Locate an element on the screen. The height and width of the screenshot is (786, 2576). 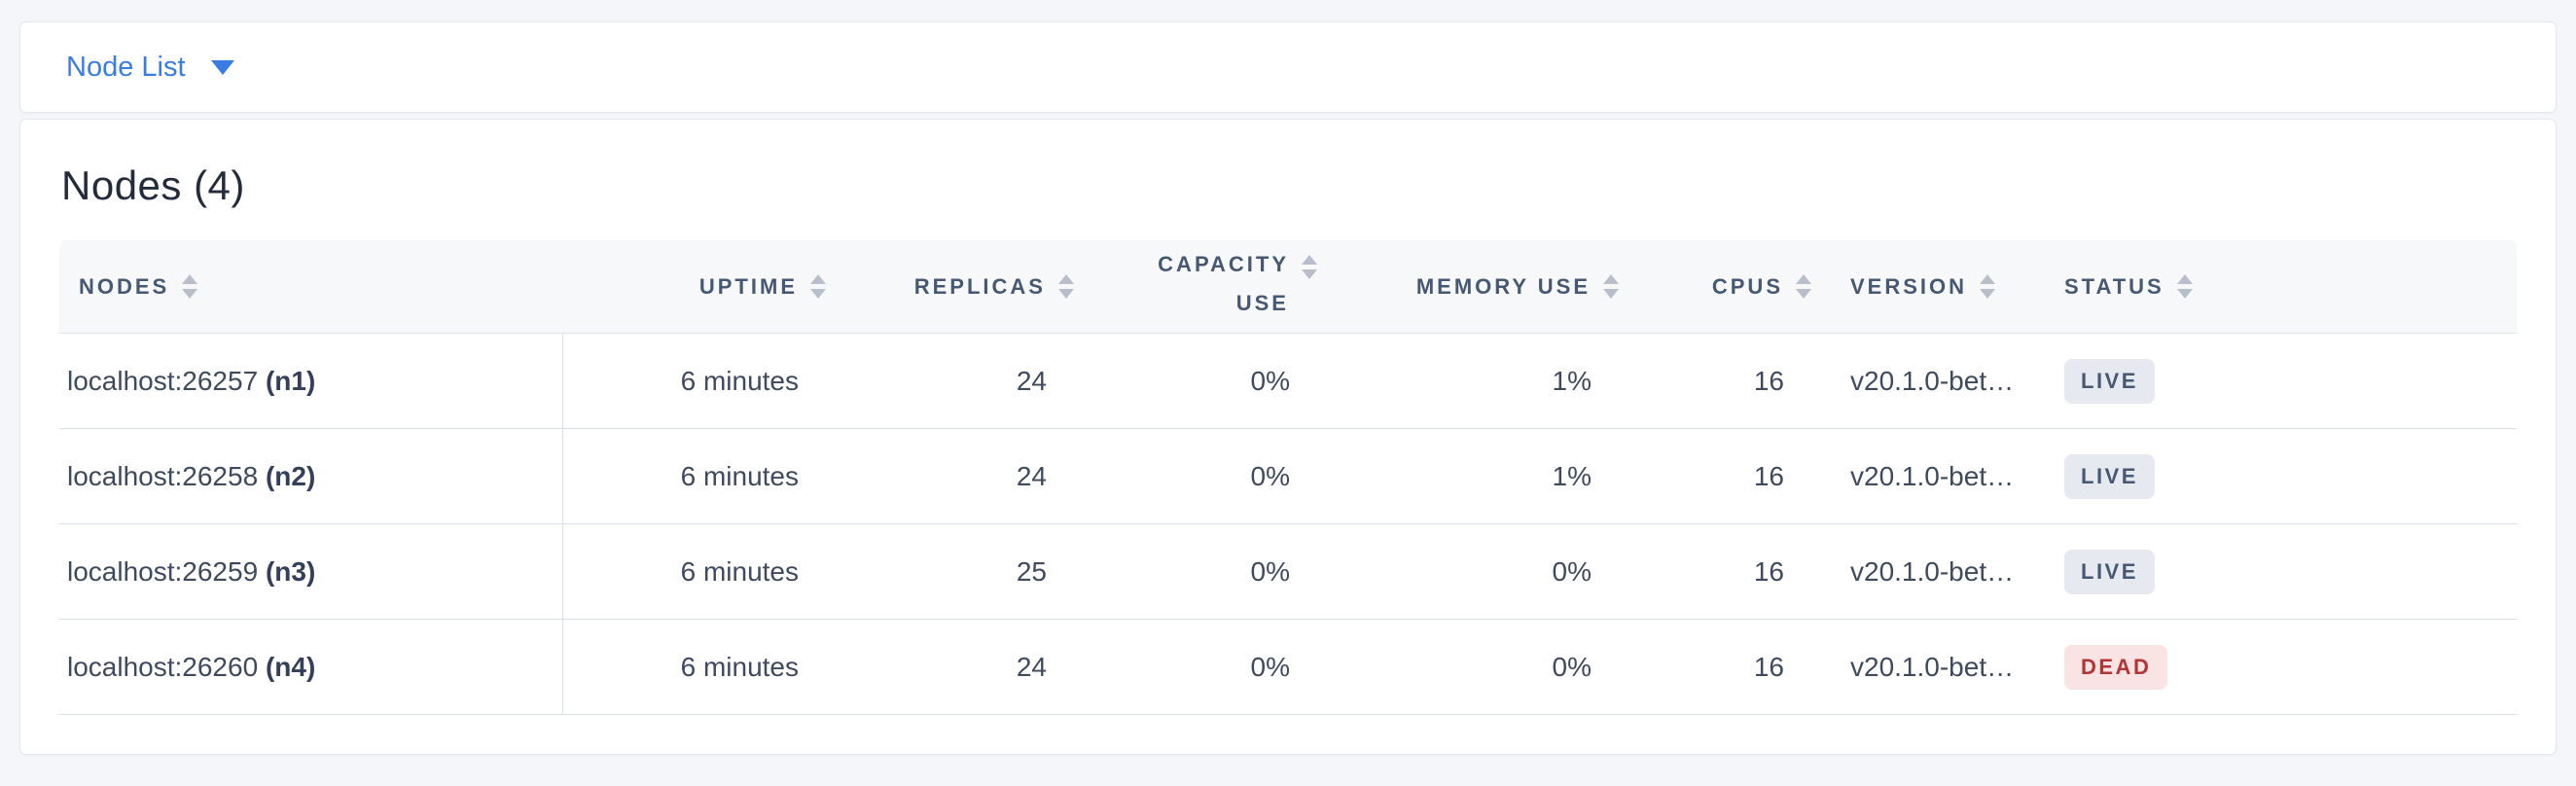
column-header-nodes: Nodes is located at coordinates (311, 287).